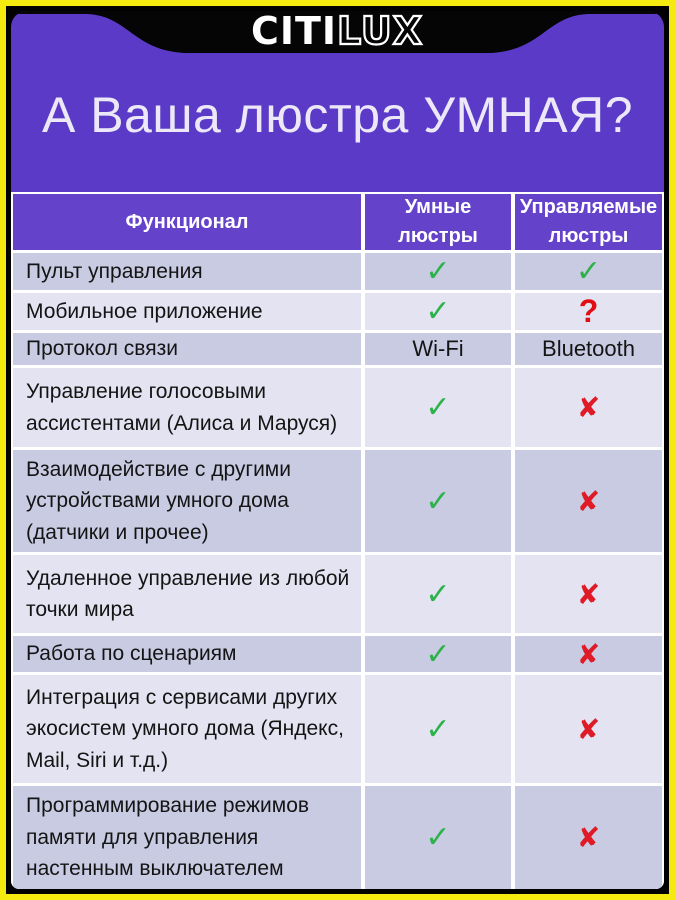  What do you see at coordinates (438, 222) in the screenshot?
I see `column-header-smart: Умные люстры` at bounding box center [438, 222].